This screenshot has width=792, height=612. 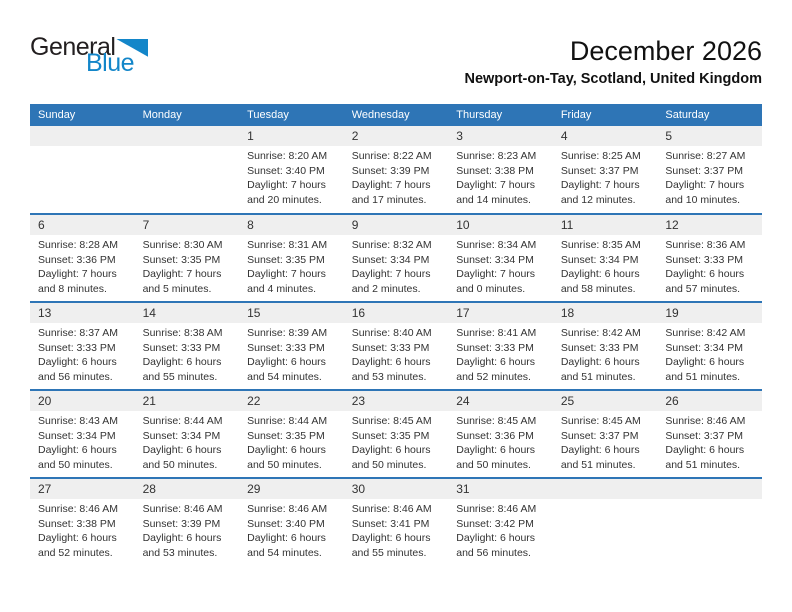 What do you see at coordinates (496, 421) in the screenshot?
I see `day-sunrise: Sunrise: 8:45 AM` at bounding box center [496, 421].